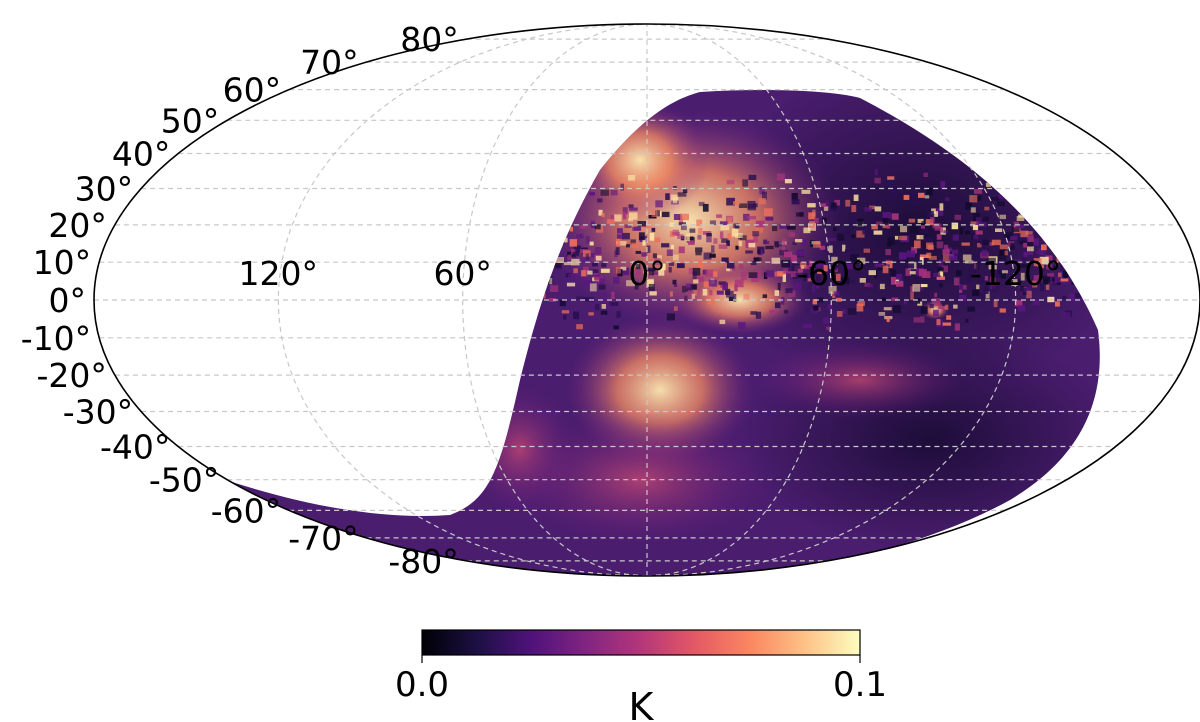 The width and height of the screenshot is (1200, 722). Describe the element at coordinates (184, 480) in the screenshot. I see `latitude-label: -50°` at that location.